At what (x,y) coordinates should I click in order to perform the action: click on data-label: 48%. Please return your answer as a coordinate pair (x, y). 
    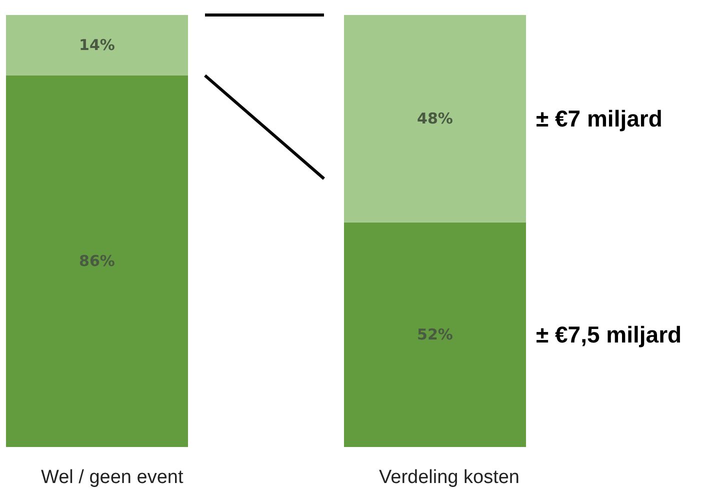
    Looking at the image, I should click on (435, 119).